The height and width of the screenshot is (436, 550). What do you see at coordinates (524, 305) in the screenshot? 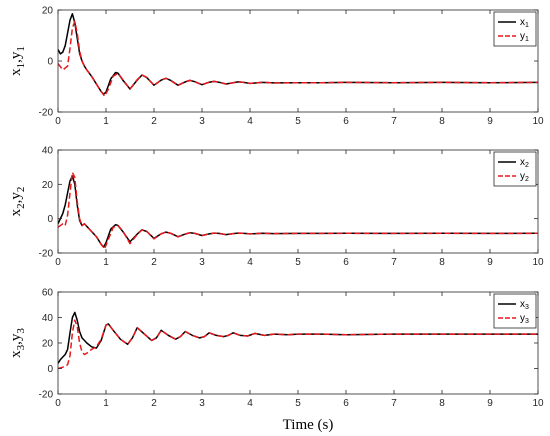
I see `legend-label-x3: x3` at bounding box center [524, 305].